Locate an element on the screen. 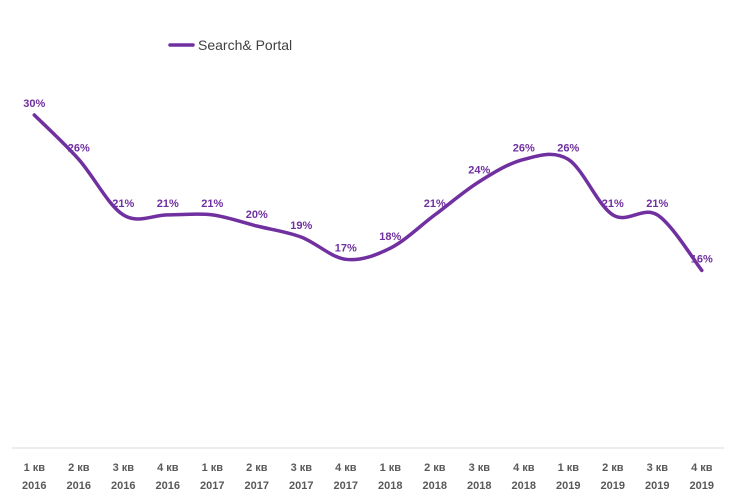  x-tick-label: 1 кв 2018 is located at coordinates (390, 477).